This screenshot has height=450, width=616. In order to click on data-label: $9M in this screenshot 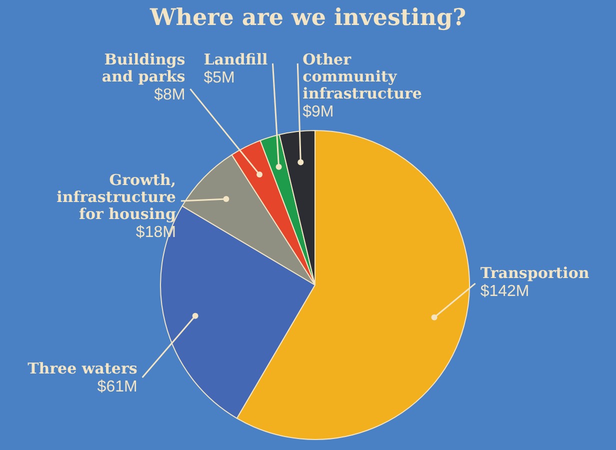, I will do `click(318, 112)`.